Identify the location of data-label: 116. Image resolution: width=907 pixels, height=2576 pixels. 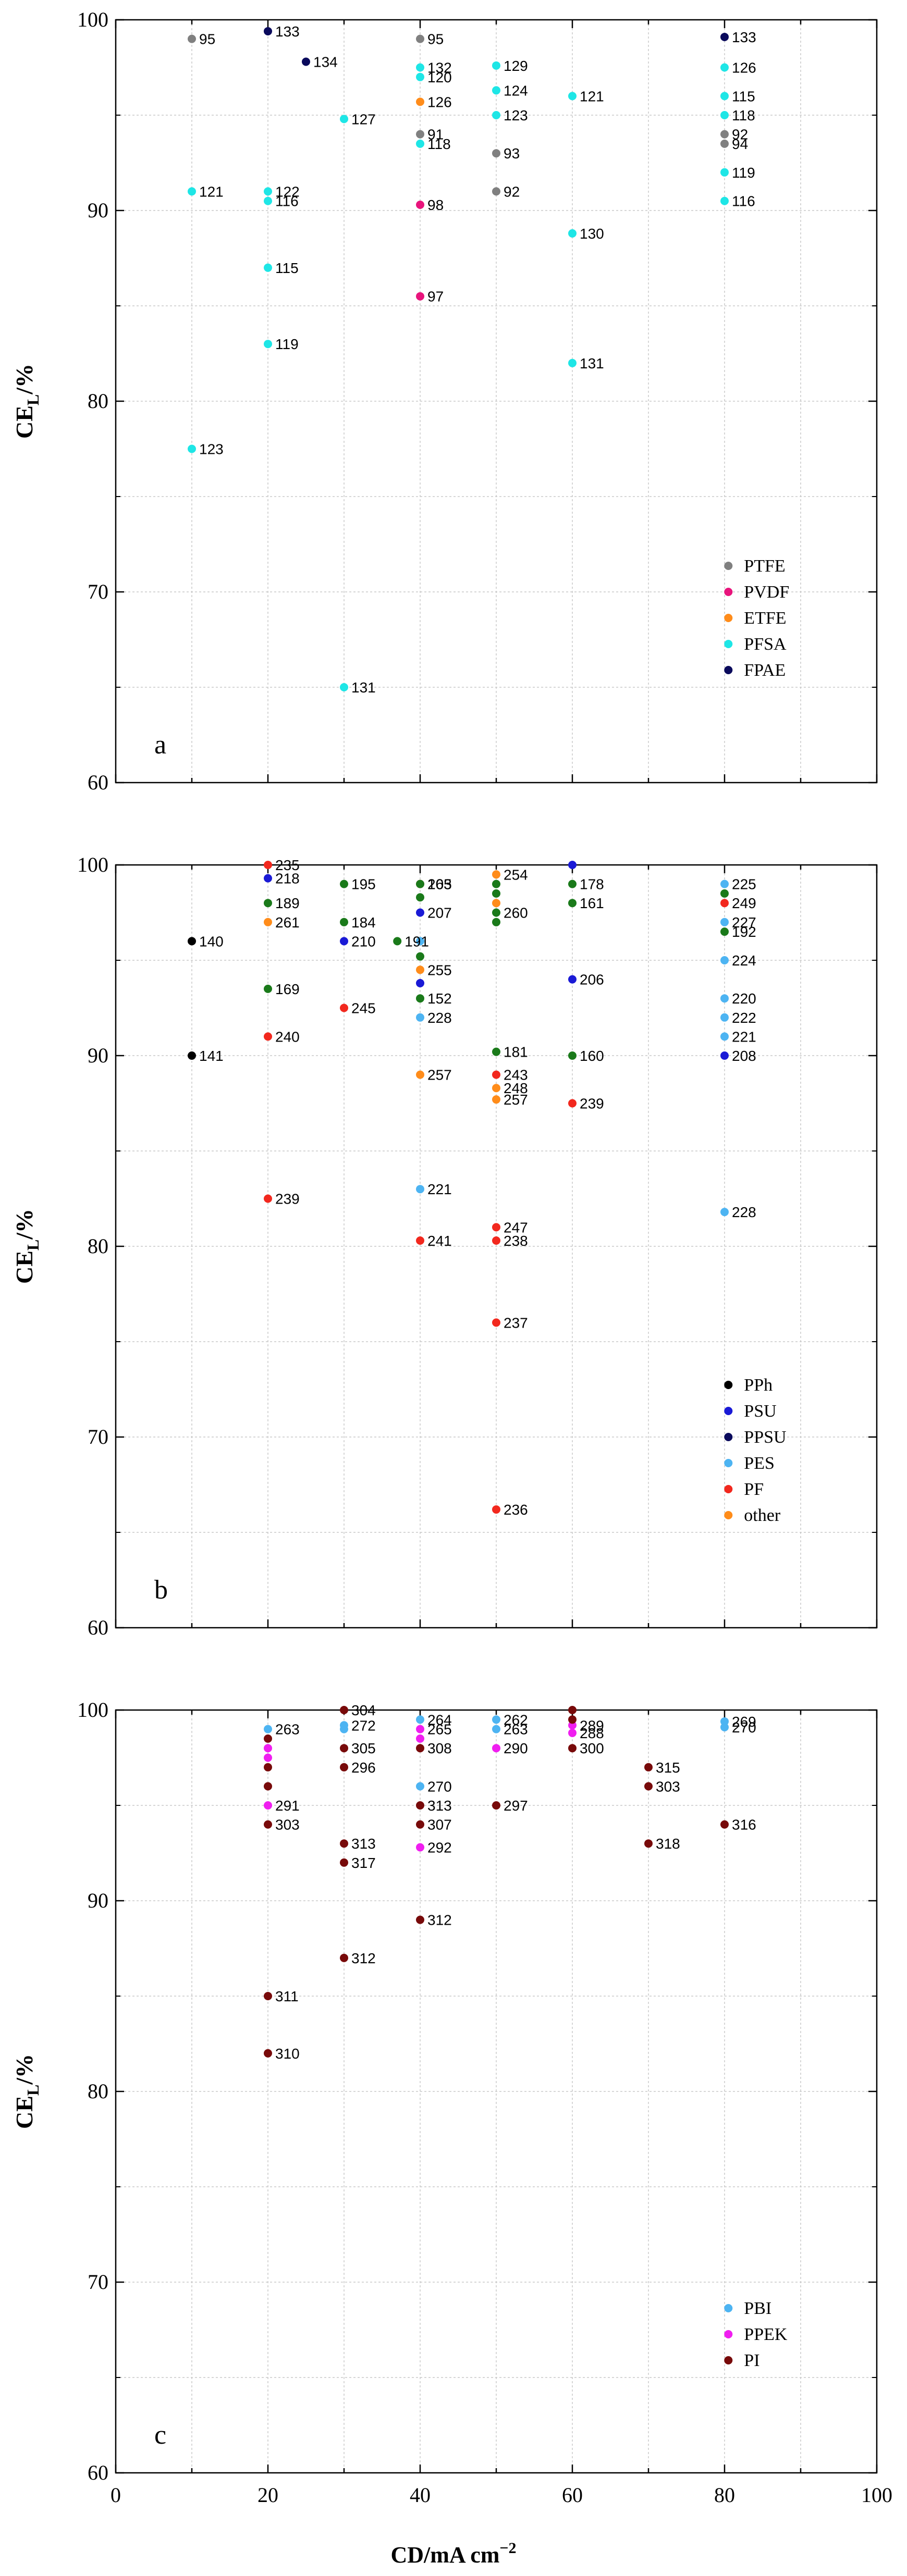
(744, 201).